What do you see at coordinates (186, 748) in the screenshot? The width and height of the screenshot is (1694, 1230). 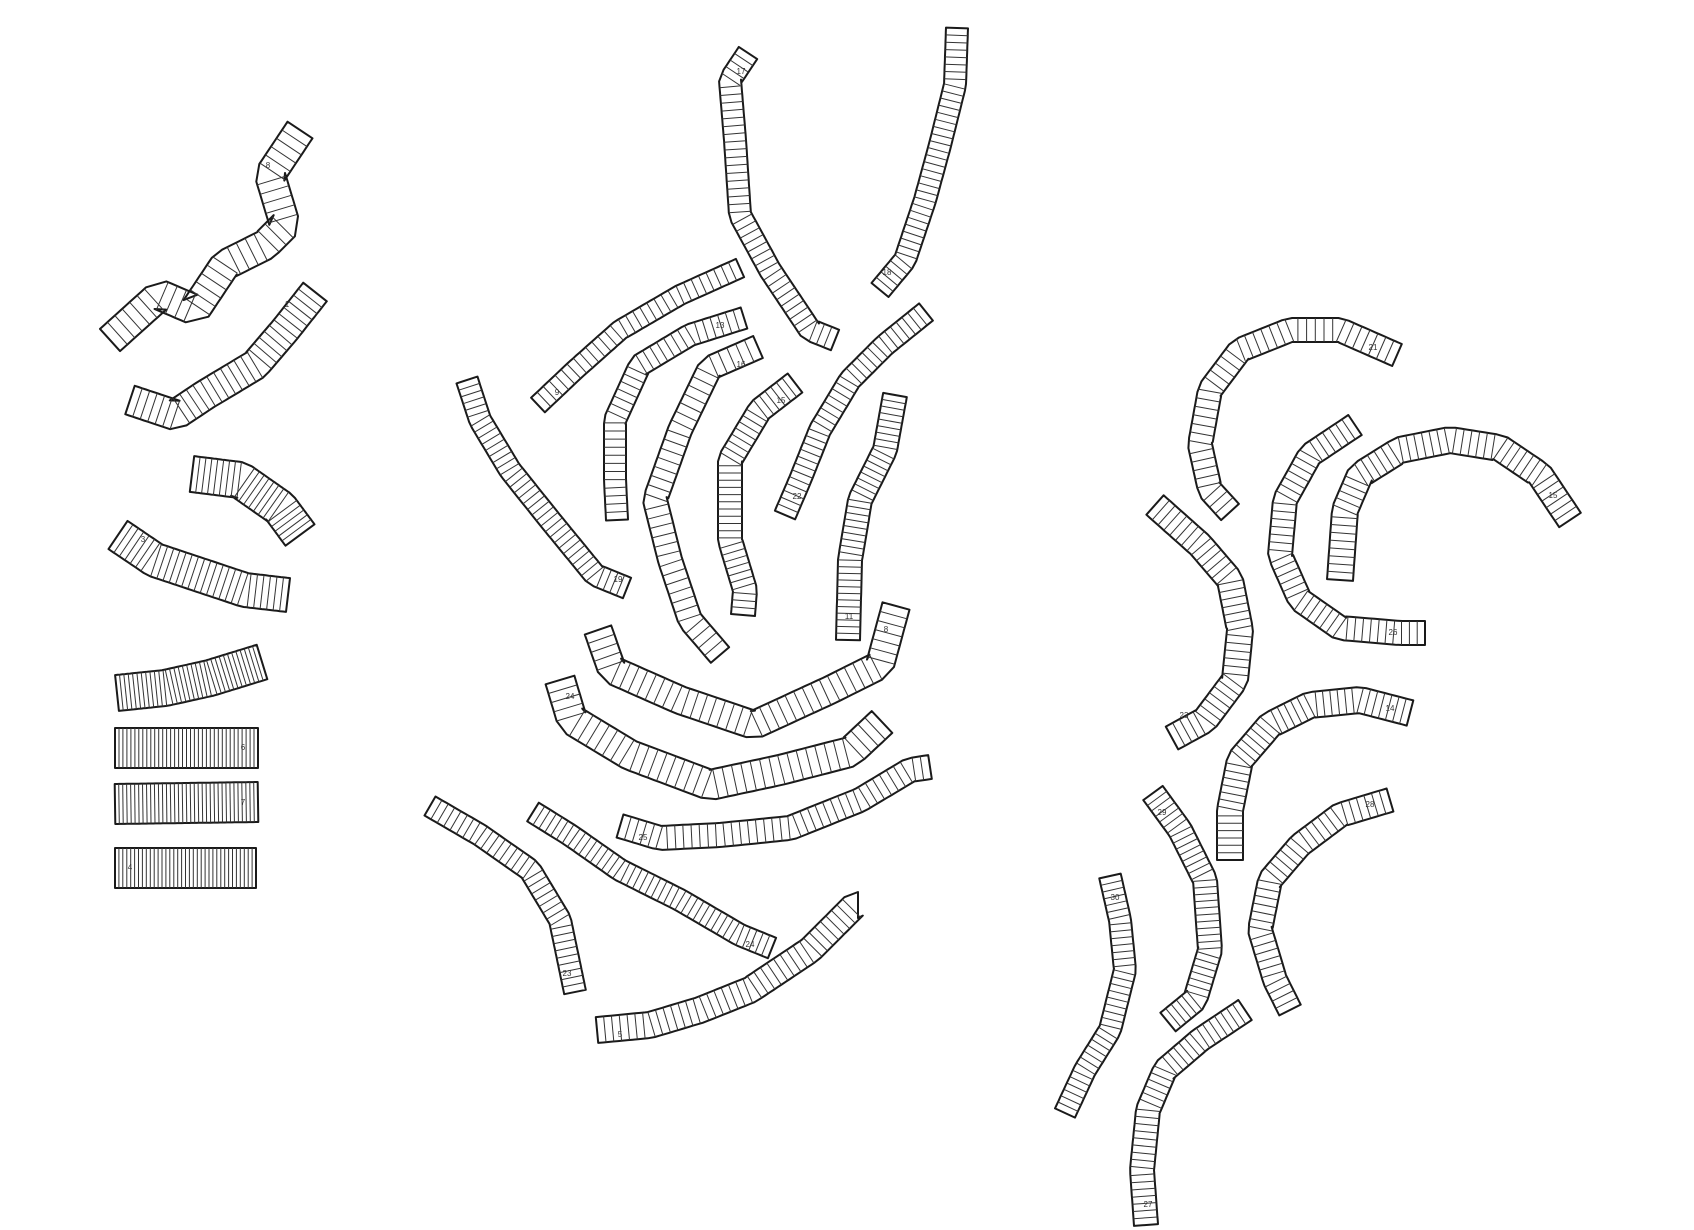 I see `strip-piece: 6` at bounding box center [186, 748].